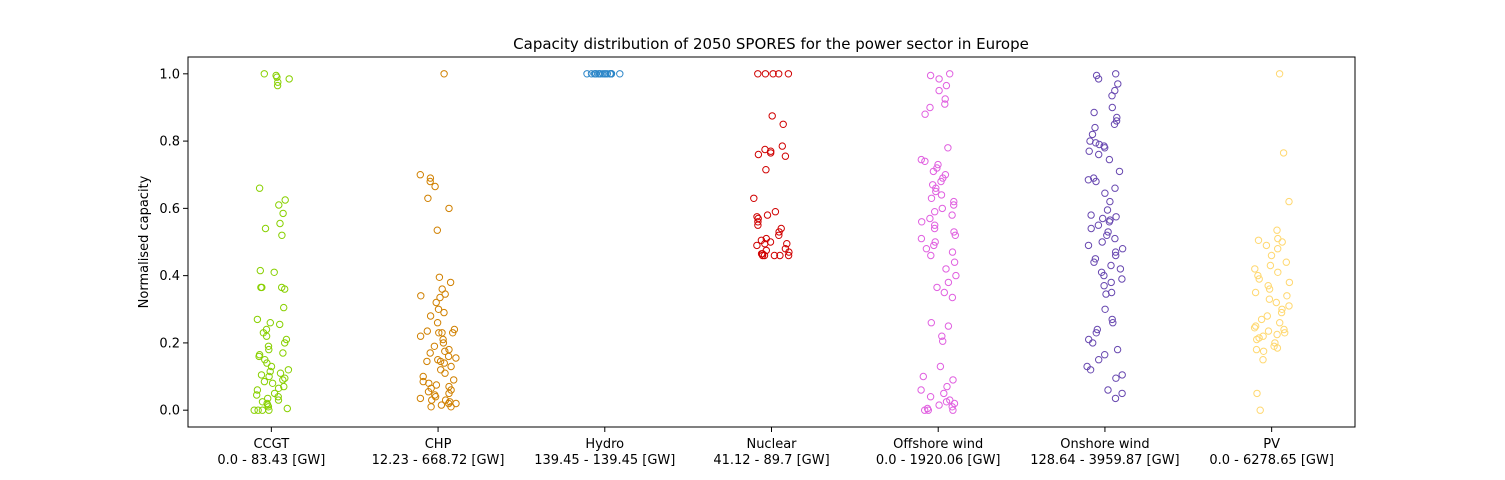 The image size is (1505, 480). What do you see at coordinates (1271, 444) in the screenshot?
I see `x-tick-label: PV` at bounding box center [1271, 444].